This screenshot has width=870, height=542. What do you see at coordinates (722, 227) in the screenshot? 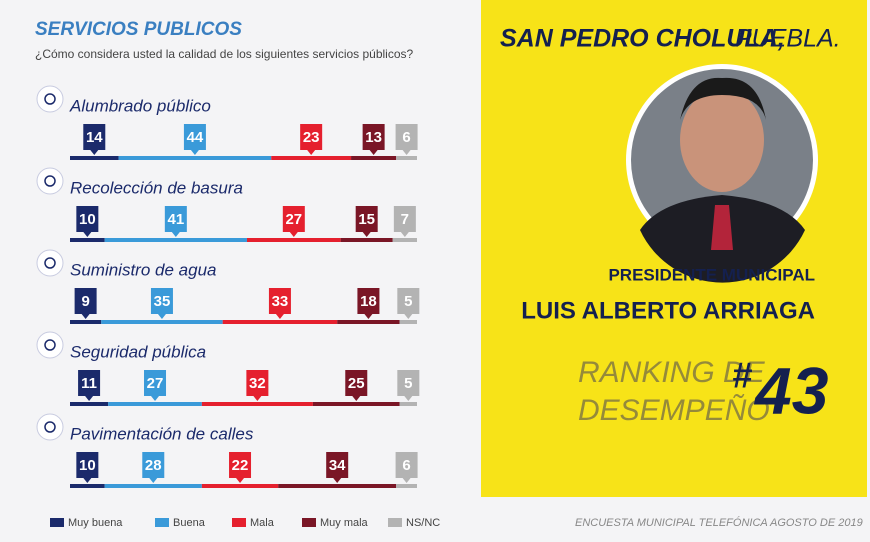
I see `portrait-tie` at bounding box center [722, 227].